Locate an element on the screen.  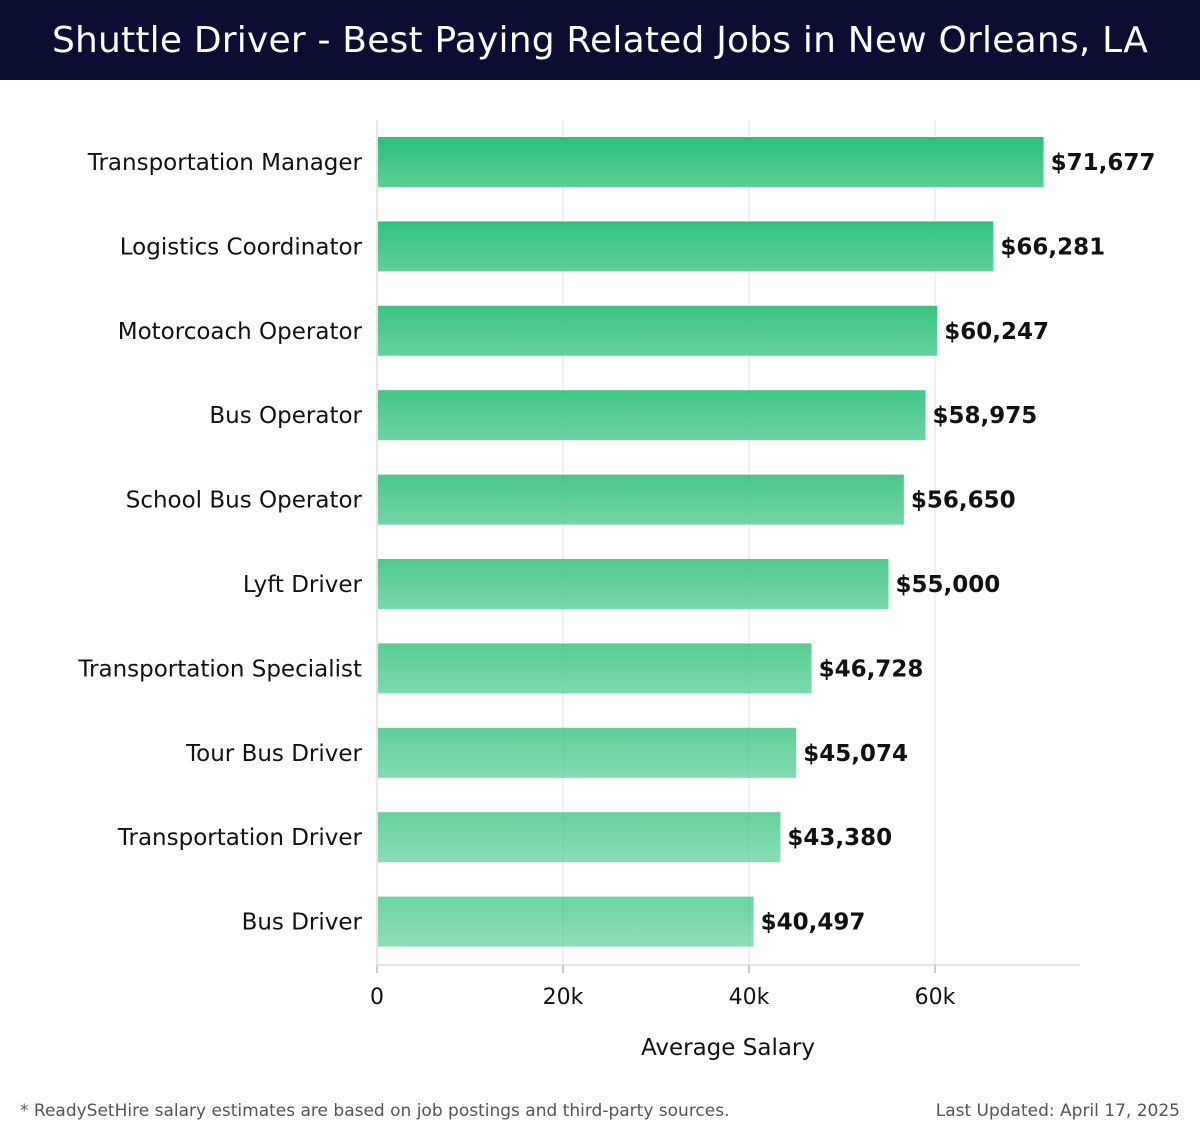
value-label: $56,650 is located at coordinates (963, 501).